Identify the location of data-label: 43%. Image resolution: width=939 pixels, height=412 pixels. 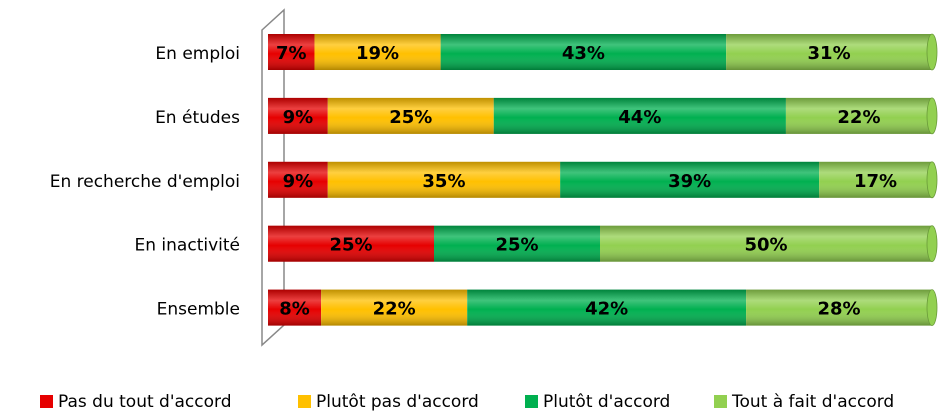
(583, 53).